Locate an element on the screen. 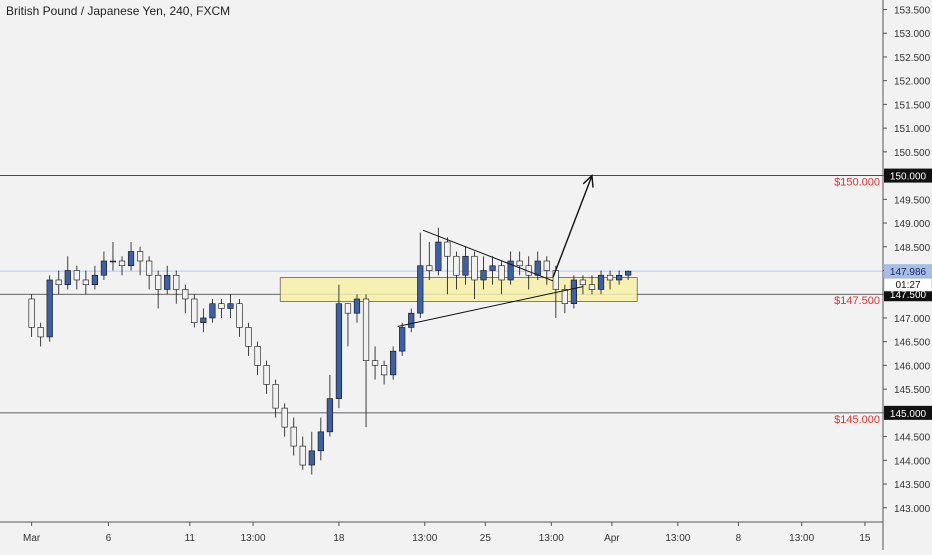  price-tick-label: 151.500 is located at coordinates (912, 105).